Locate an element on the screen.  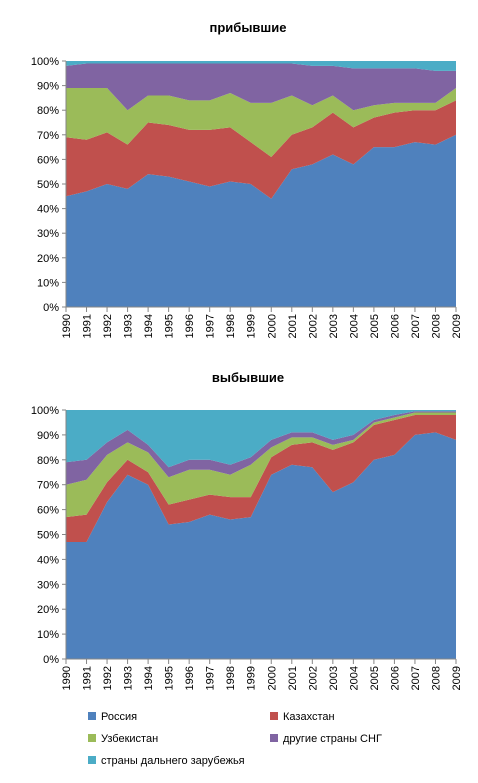
legend-label: Россия is located at coordinates (119, 717).